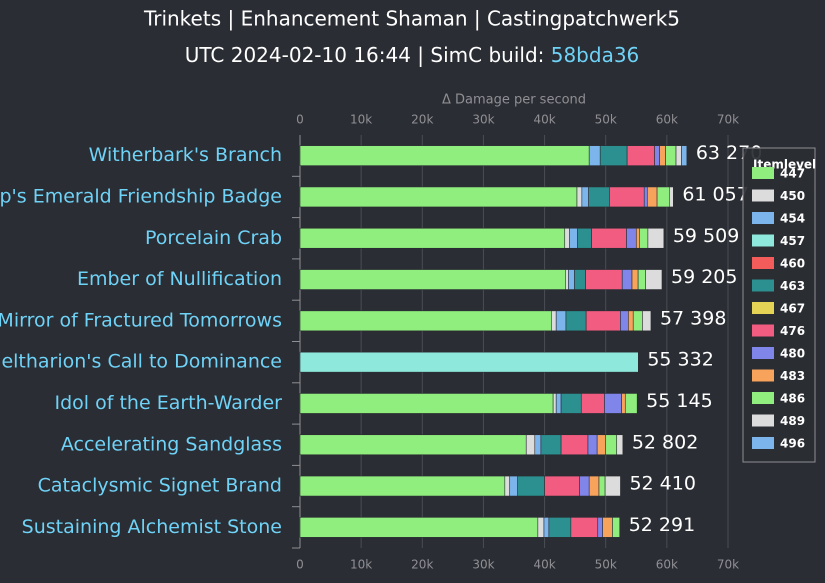  I want to click on subtitle-text: UTC 2024-02-10 16:44 | SimC build:, so click(368, 55).